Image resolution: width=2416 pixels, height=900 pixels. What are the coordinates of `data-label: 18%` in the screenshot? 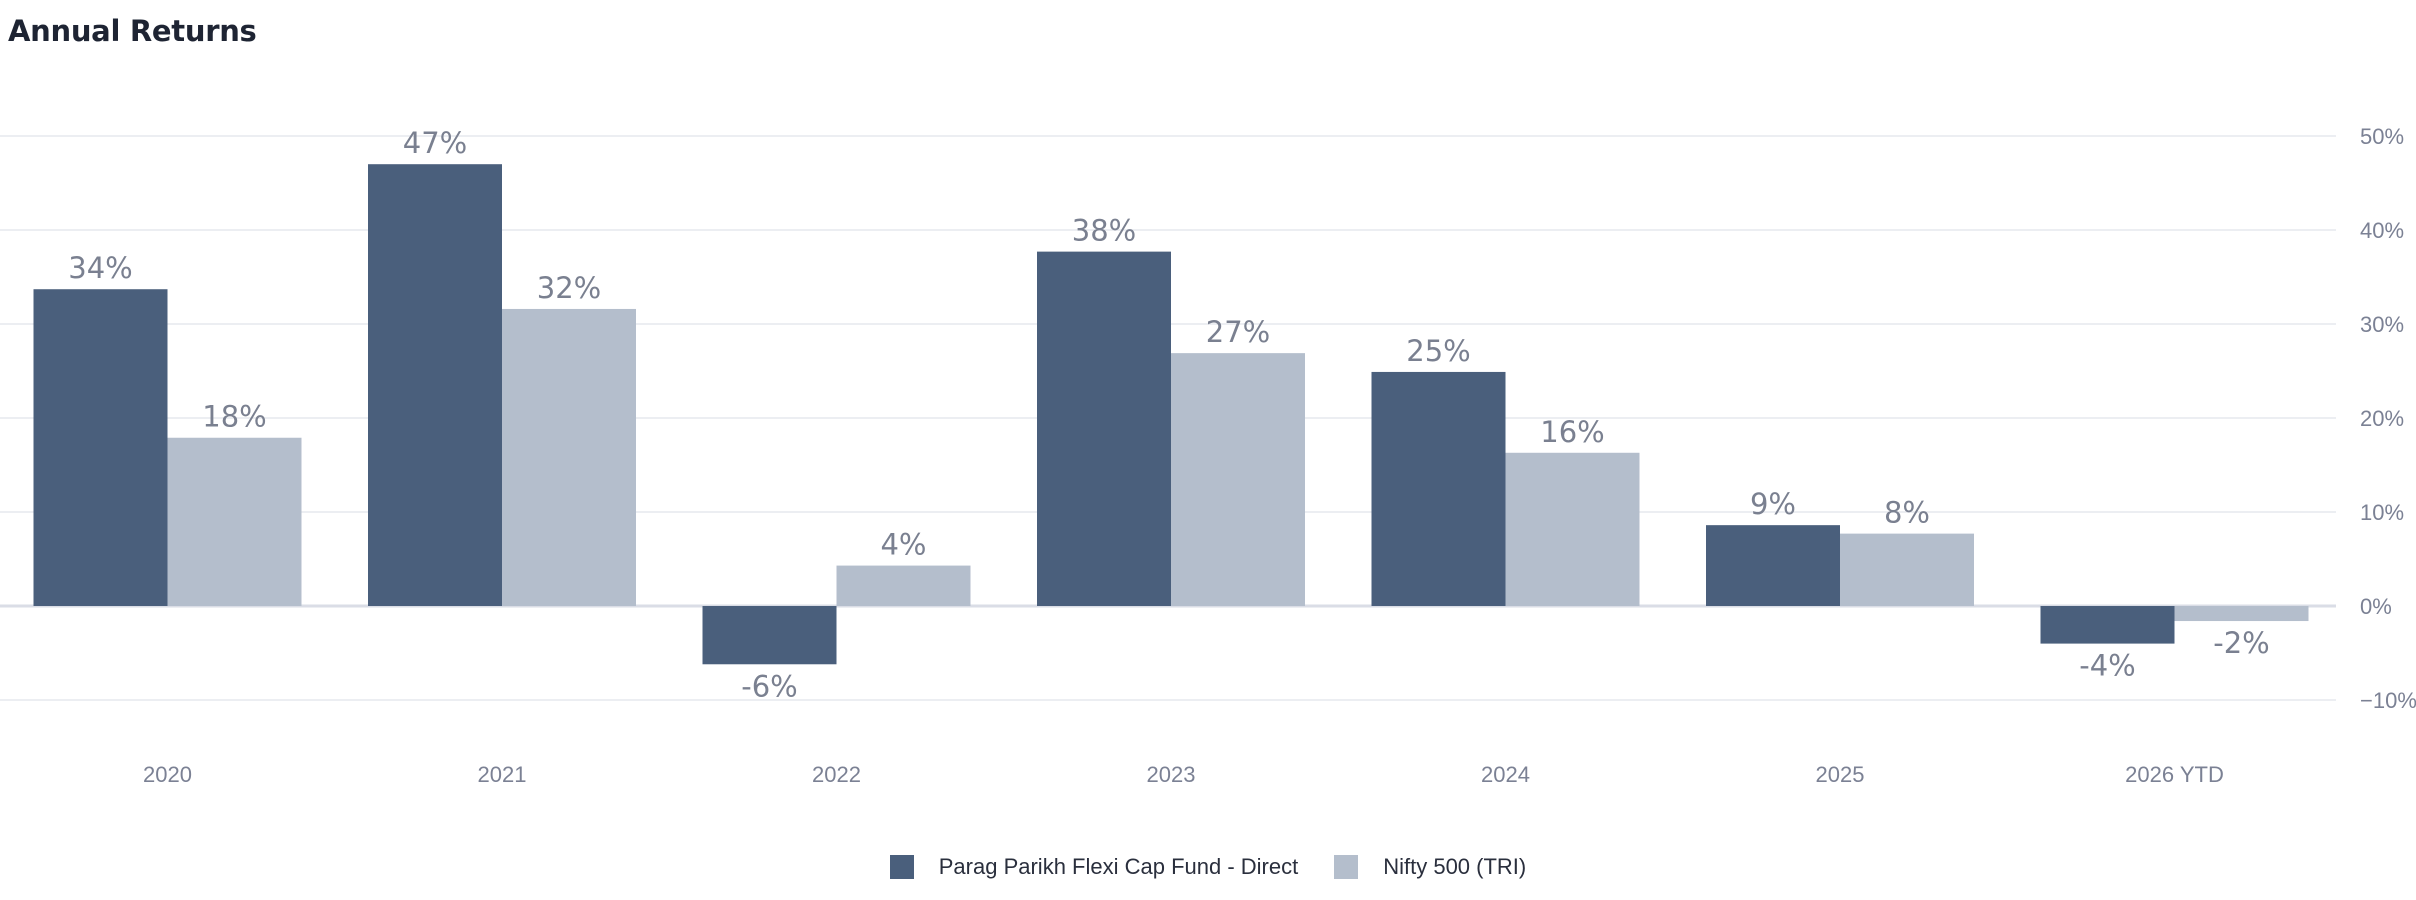 It's located at (234, 417).